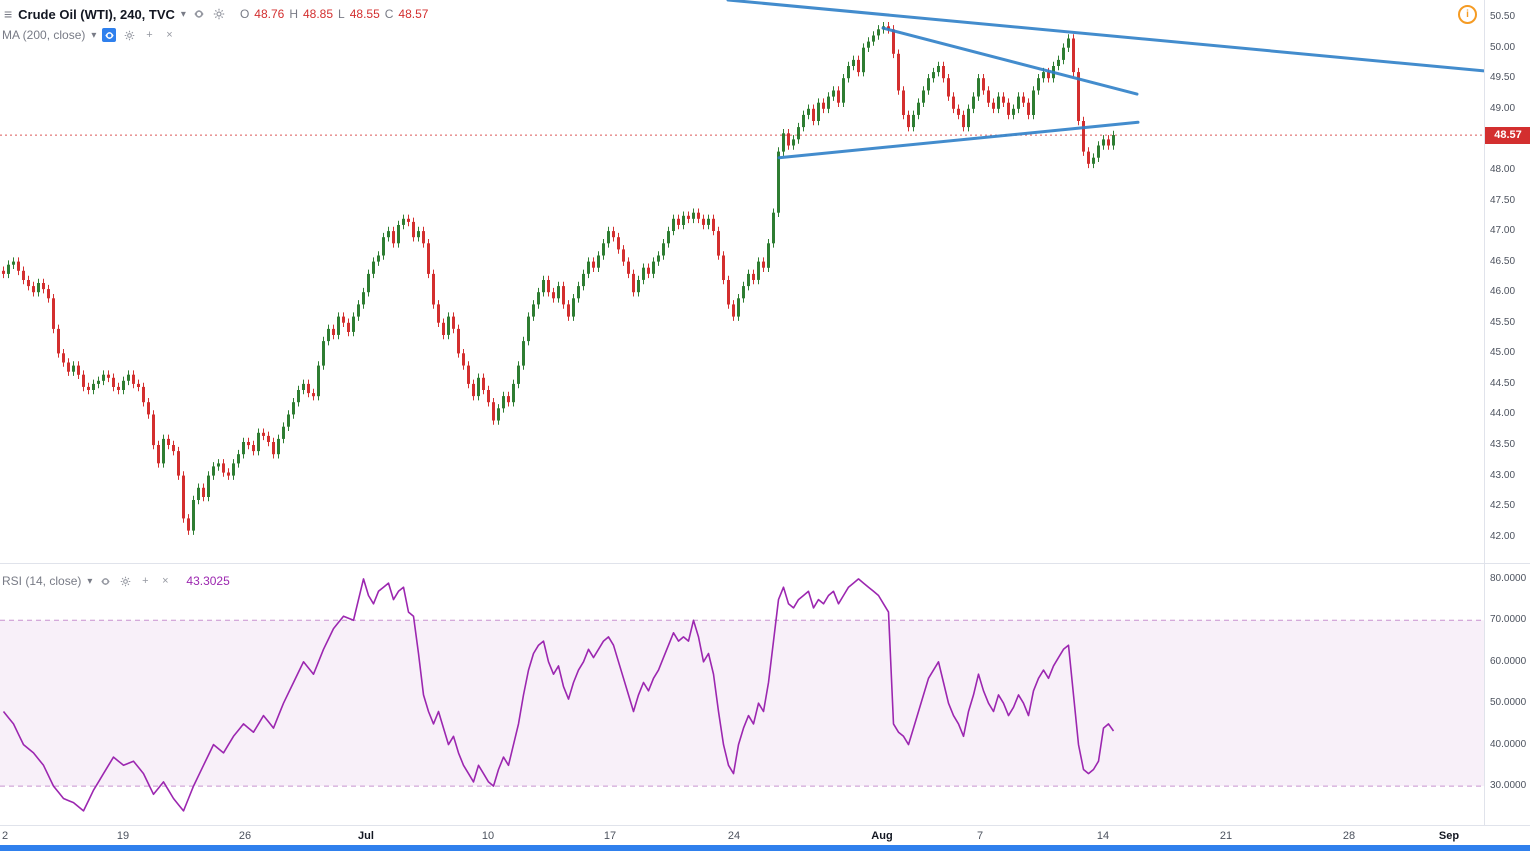  Describe the element at coordinates (765, 835) in the screenshot. I see `time-axis: 2 19 26 Jul 10 17 24 Aug 7 14 21 28 Sep` at that location.